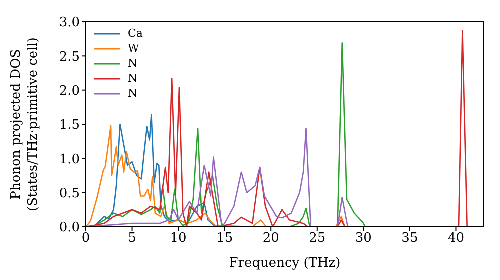 The image size is (500, 280). What do you see at coordinates (69, 126) in the screenshot?
I see `y-tick-label: 1.5` at bounding box center [69, 126].